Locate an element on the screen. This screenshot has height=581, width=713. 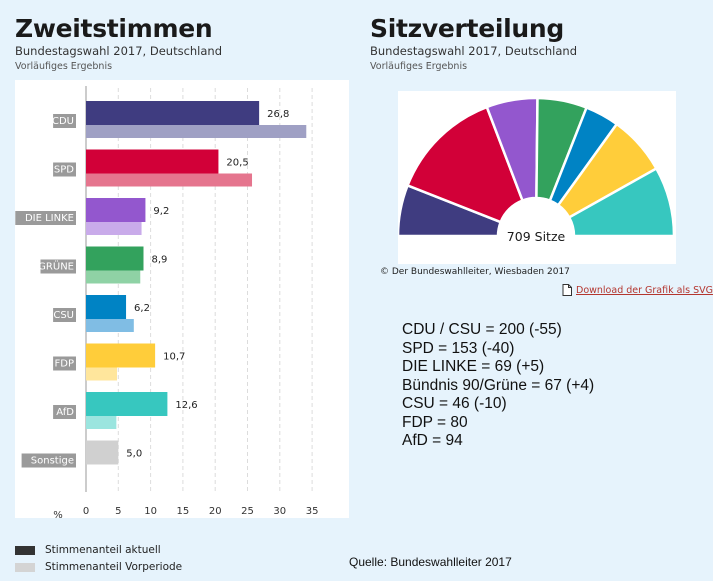
data-label: 6,2 is located at coordinates (142, 308).